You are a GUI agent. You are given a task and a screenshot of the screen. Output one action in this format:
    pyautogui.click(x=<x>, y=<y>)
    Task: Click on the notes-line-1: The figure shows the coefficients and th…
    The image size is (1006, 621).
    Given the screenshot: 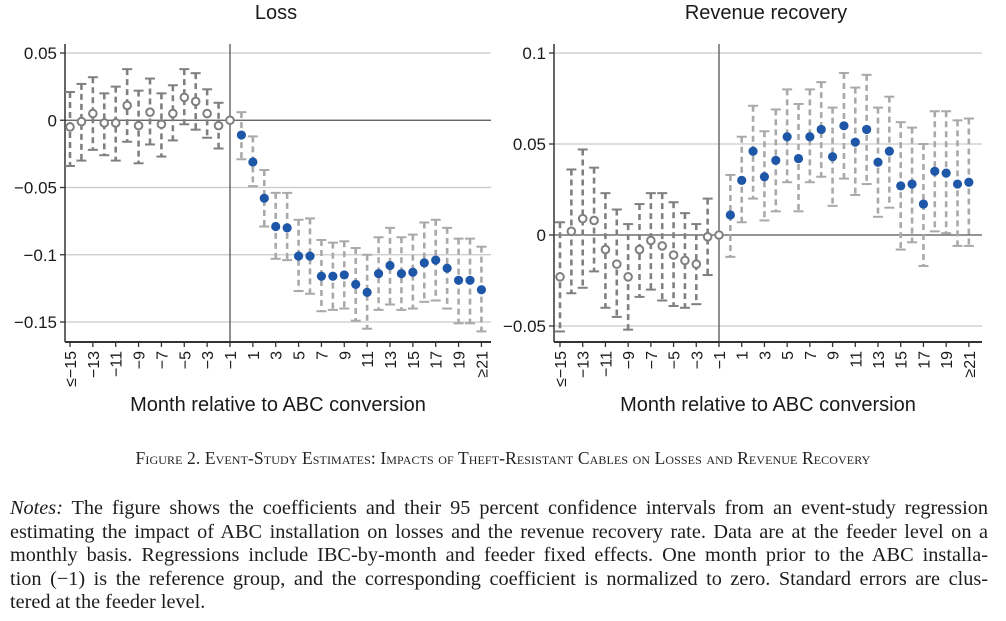 What is the action you would take?
    pyautogui.click(x=525, y=508)
    